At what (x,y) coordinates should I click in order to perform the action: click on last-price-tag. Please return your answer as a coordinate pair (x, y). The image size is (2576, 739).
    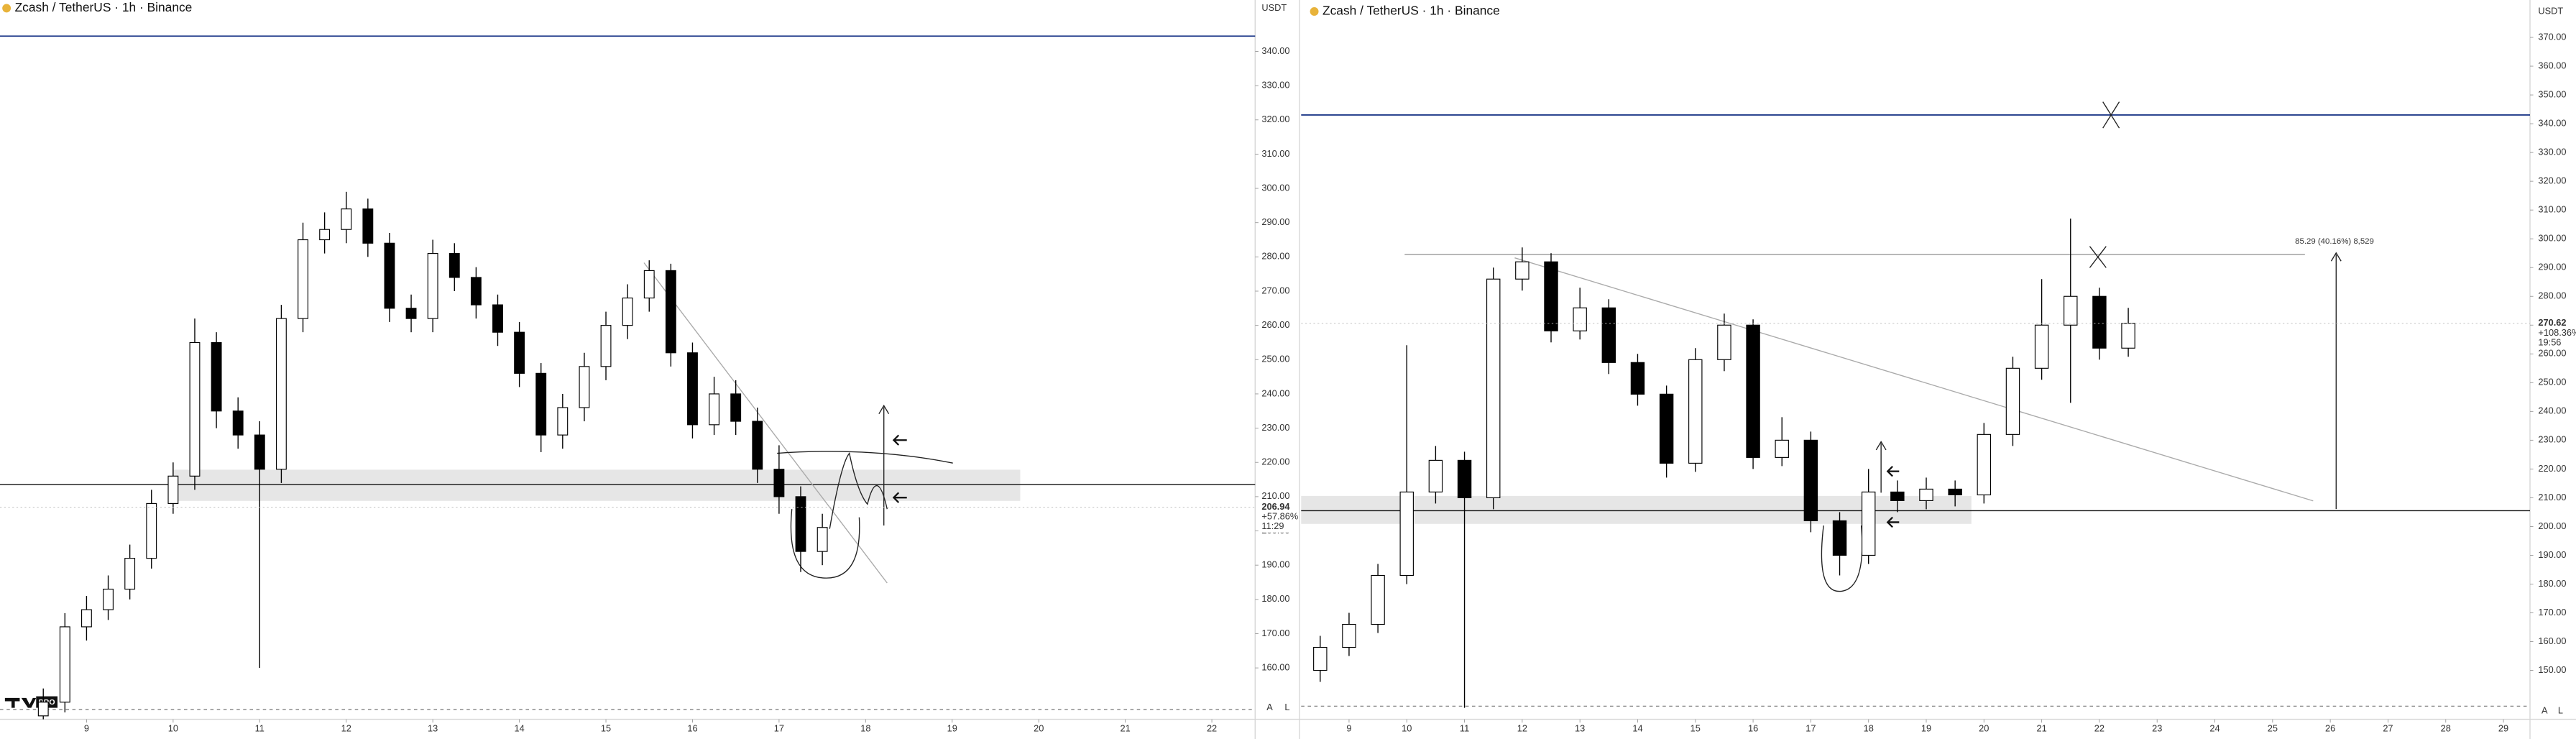
    Looking at the image, I should click on (2554, 333).